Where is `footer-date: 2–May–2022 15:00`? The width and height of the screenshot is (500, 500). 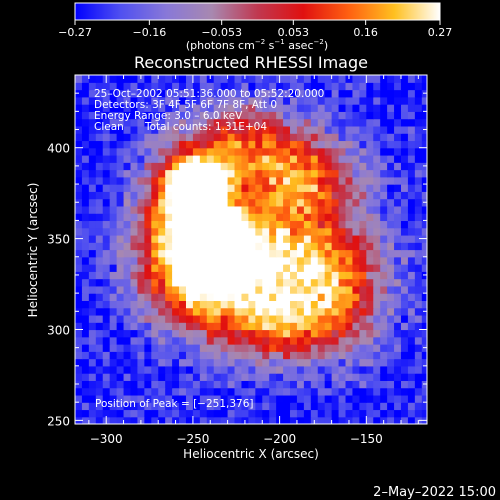 footer-date: 2–May–2022 15:00 is located at coordinates (434, 492).